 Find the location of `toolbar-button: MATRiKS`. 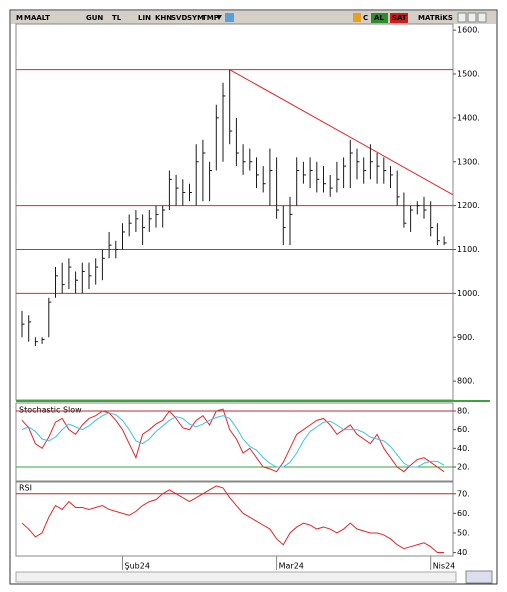

toolbar-button: MATRiKS is located at coordinates (435, 18).